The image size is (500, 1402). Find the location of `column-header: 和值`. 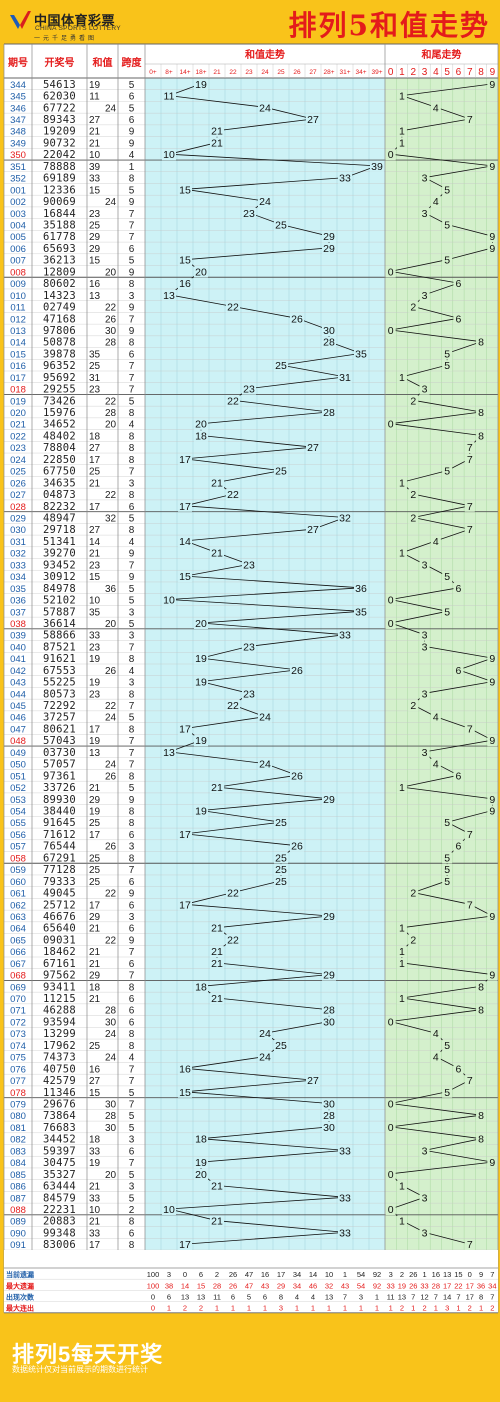

column-header: 和值 is located at coordinates (102, 62).